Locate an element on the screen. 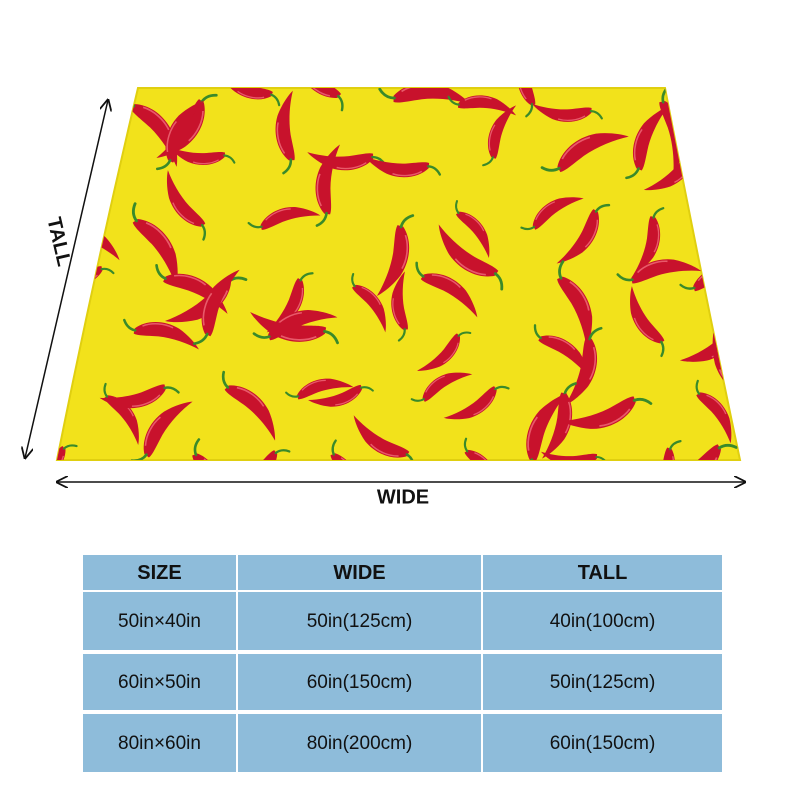 The image size is (800, 800). wide-label: WIDE is located at coordinates (403, 497).